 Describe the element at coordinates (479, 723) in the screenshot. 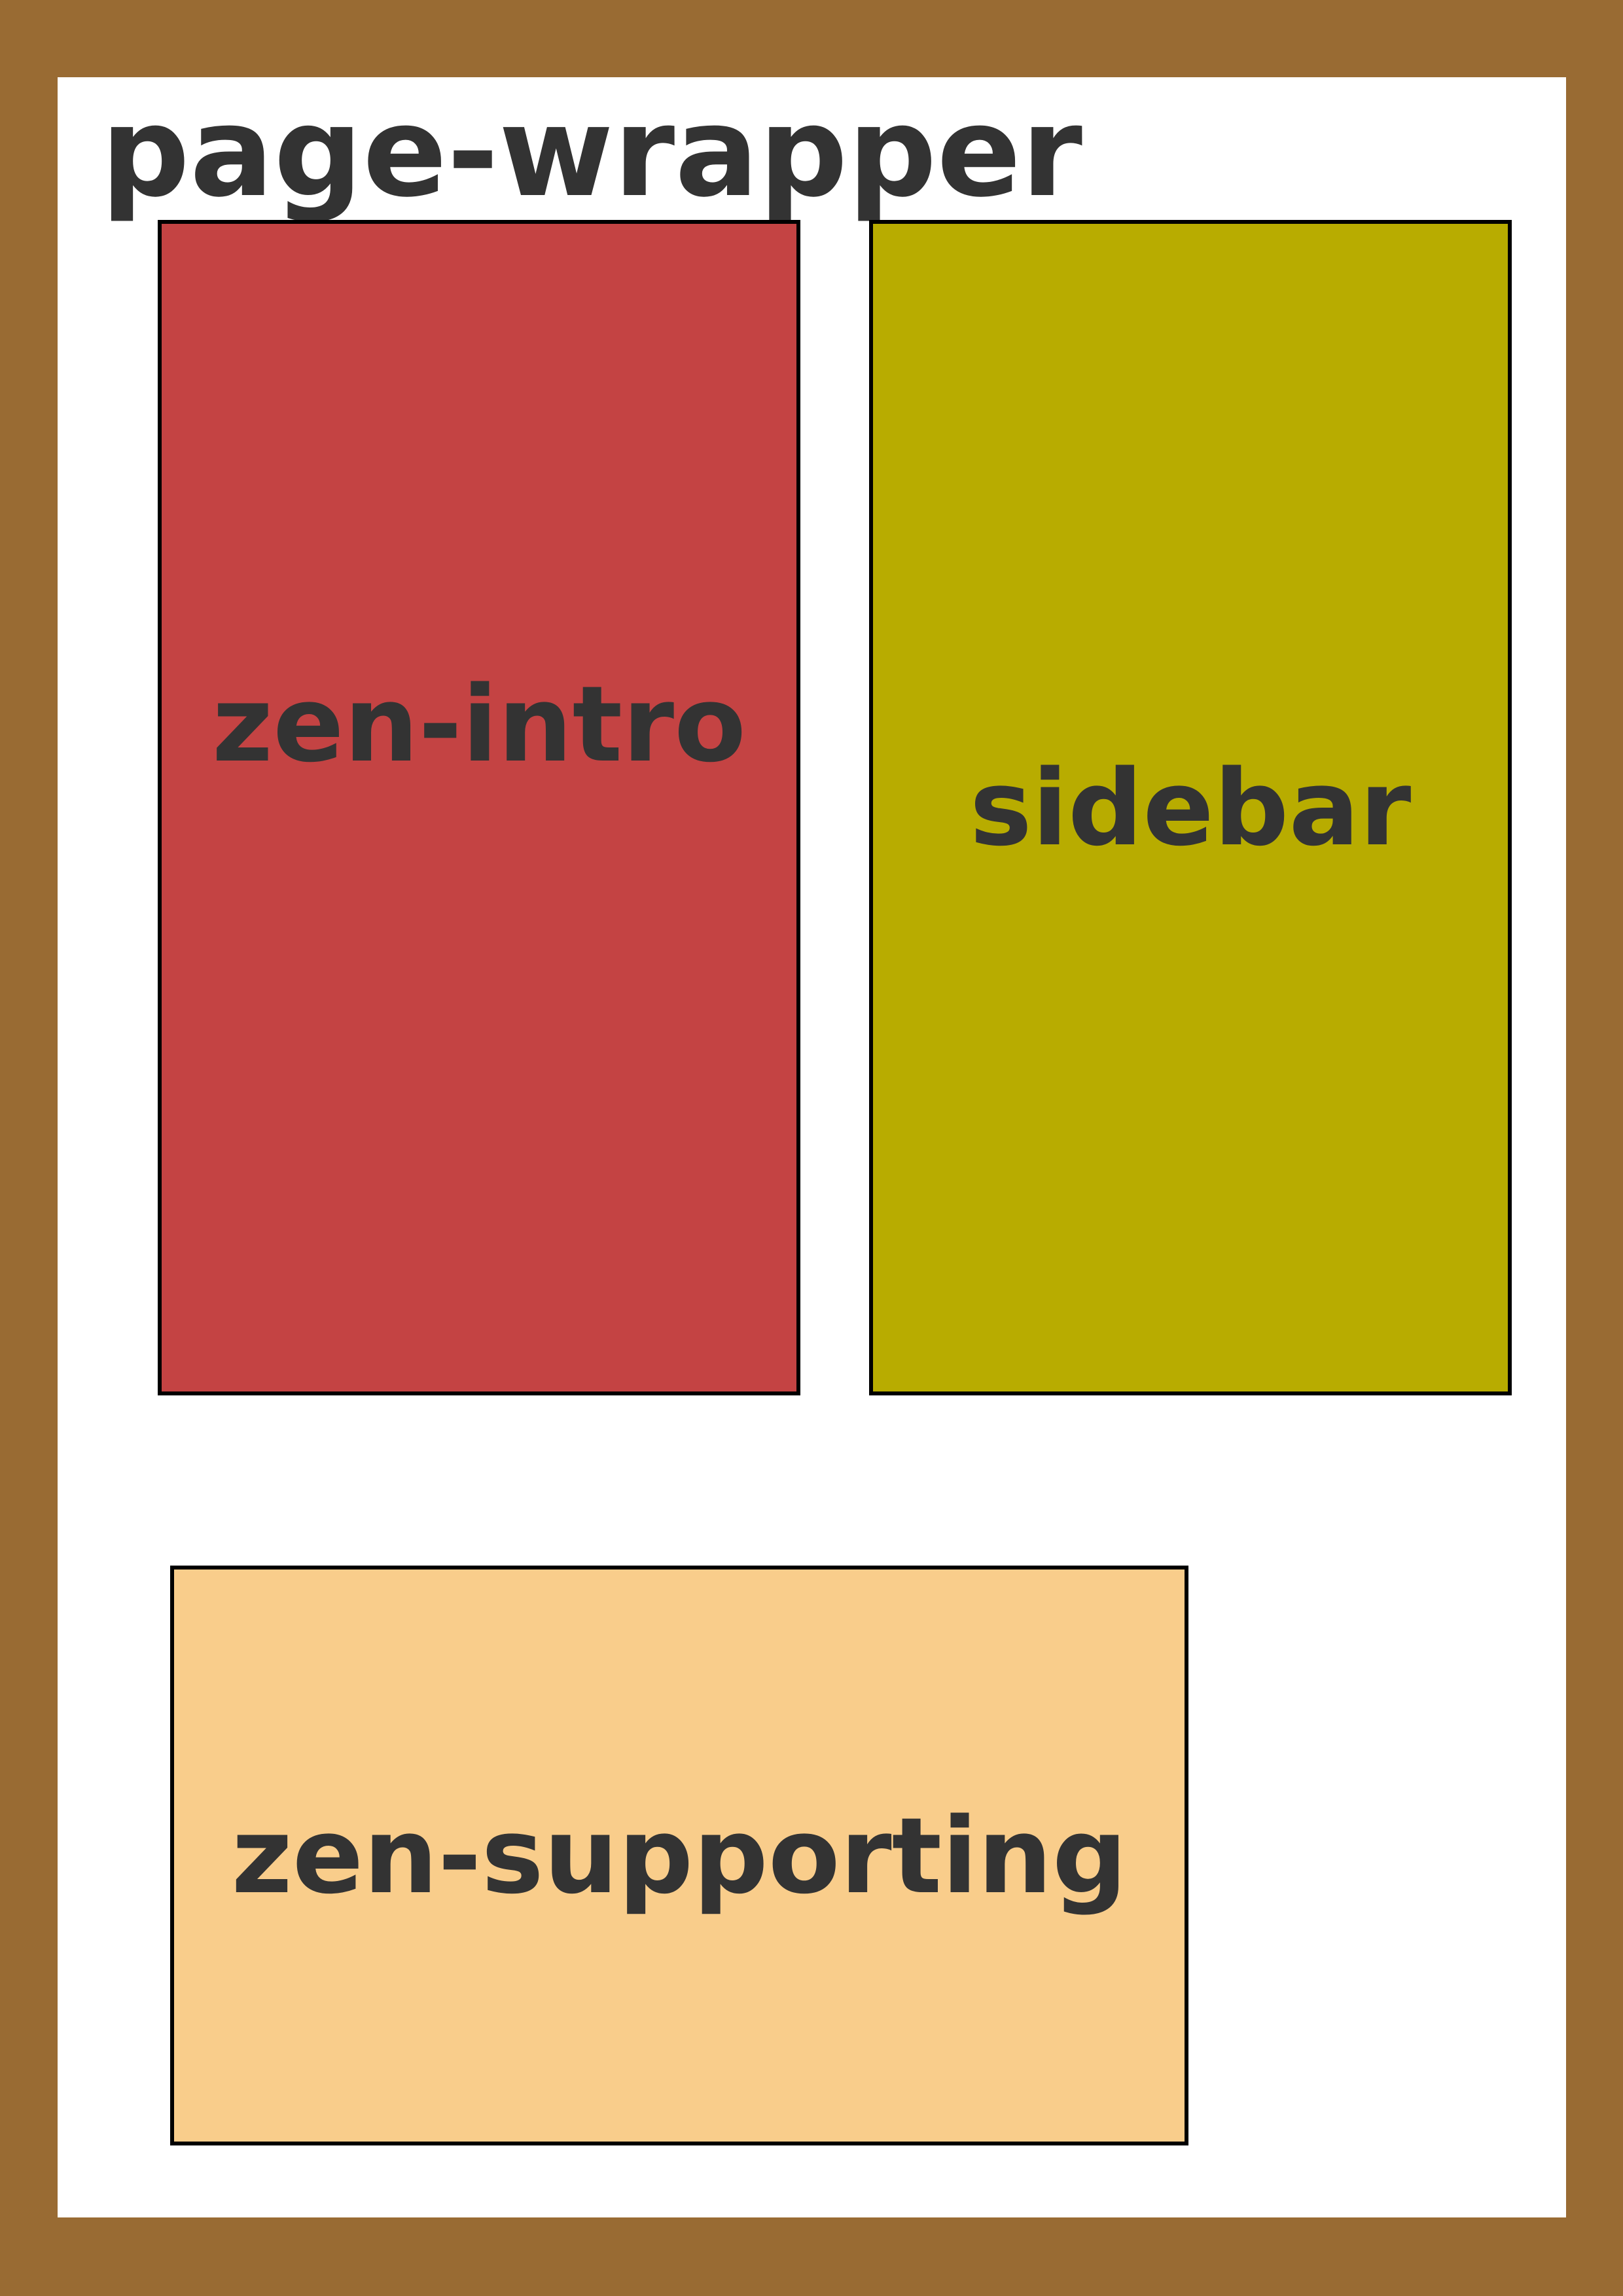

I see `zen-intro-label: zen-intro` at that location.